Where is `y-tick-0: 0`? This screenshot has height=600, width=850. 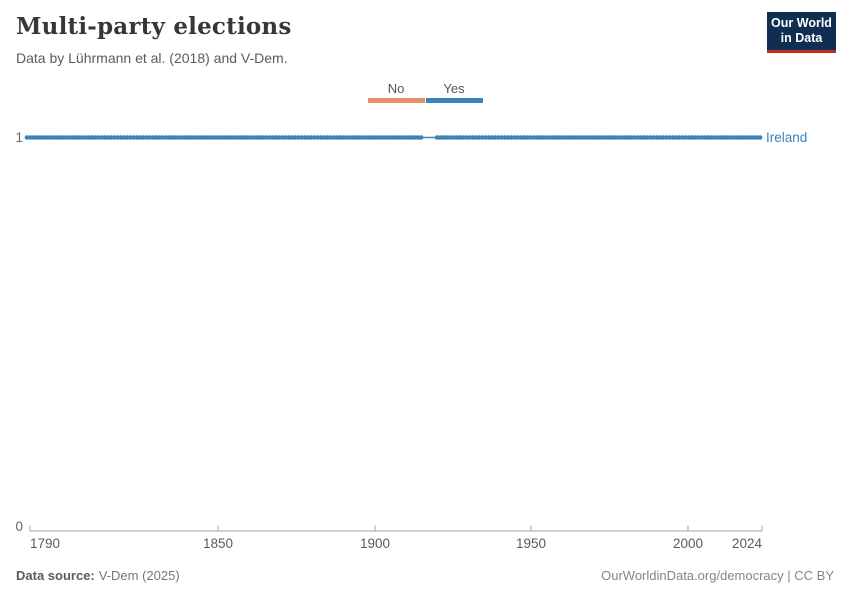 y-tick-0: 0 is located at coordinates (19, 526).